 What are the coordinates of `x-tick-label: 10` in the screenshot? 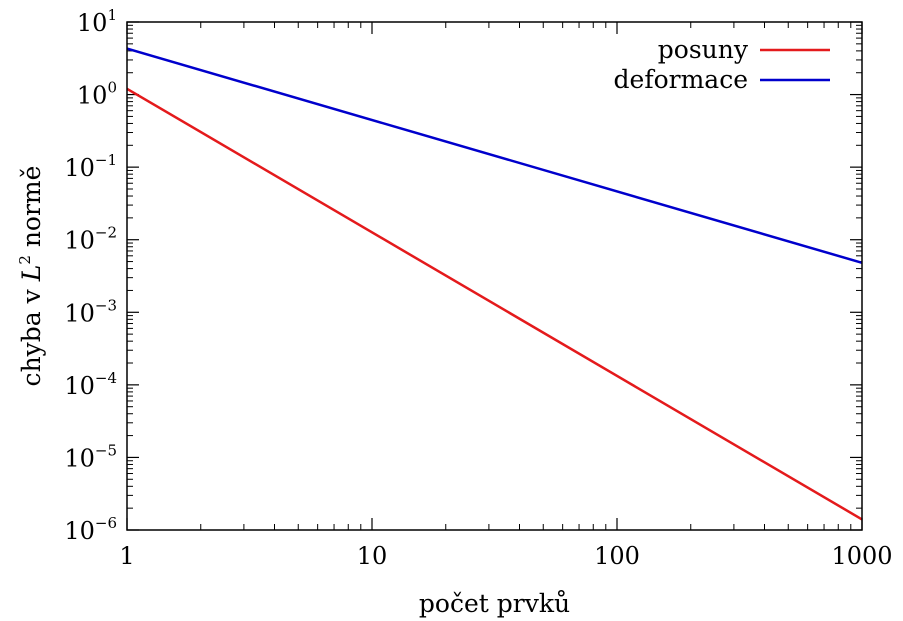 It's located at (372, 556).